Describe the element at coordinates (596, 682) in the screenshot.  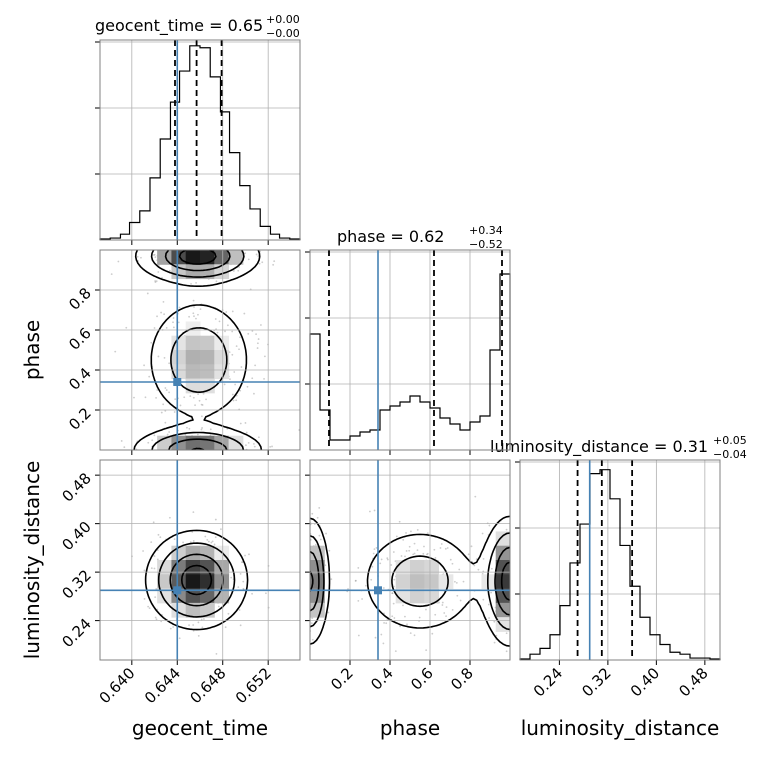
I see `xtick-label-luminosity_distance: 0.32` at that location.